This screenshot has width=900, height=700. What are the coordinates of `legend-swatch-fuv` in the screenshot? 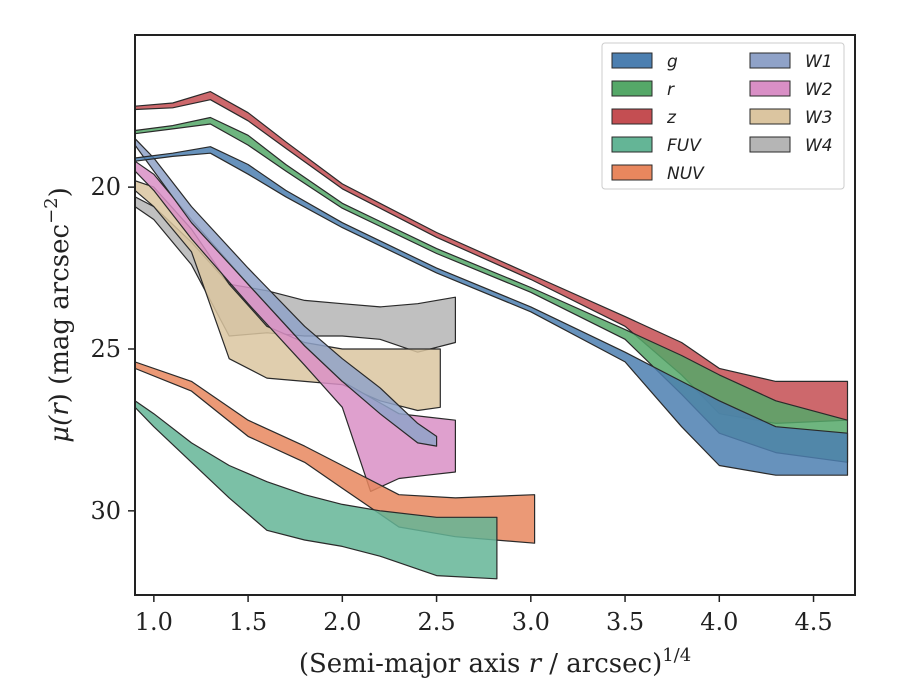 It's located at (632, 144).